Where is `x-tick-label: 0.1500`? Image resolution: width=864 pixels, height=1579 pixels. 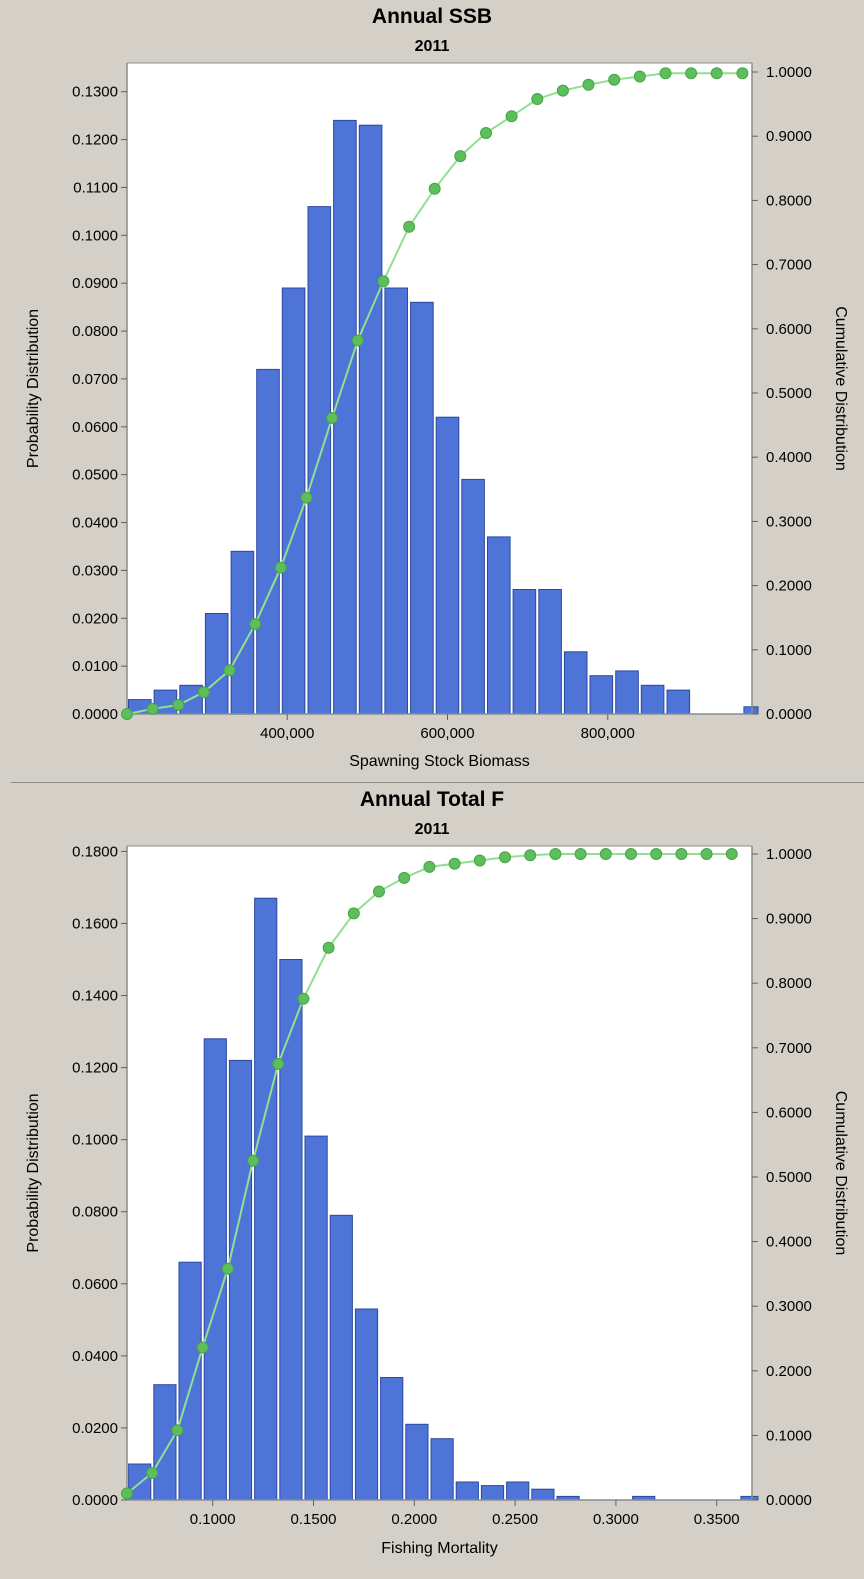 x-tick-label: 0.1500 is located at coordinates (314, 1519).